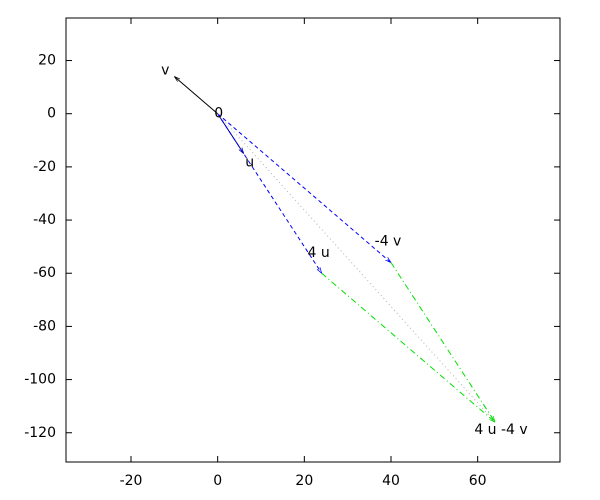  What do you see at coordinates (478, 481) in the screenshot?
I see `x-tick-label: 60` at bounding box center [478, 481].